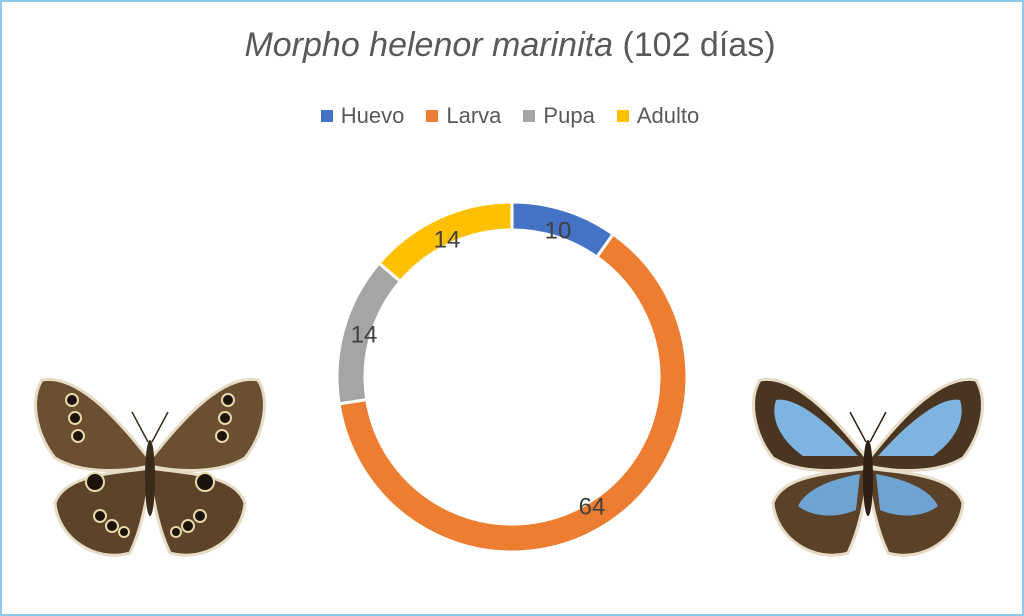  I want to click on legend-item-adulto: Adulto, so click(658, 116).